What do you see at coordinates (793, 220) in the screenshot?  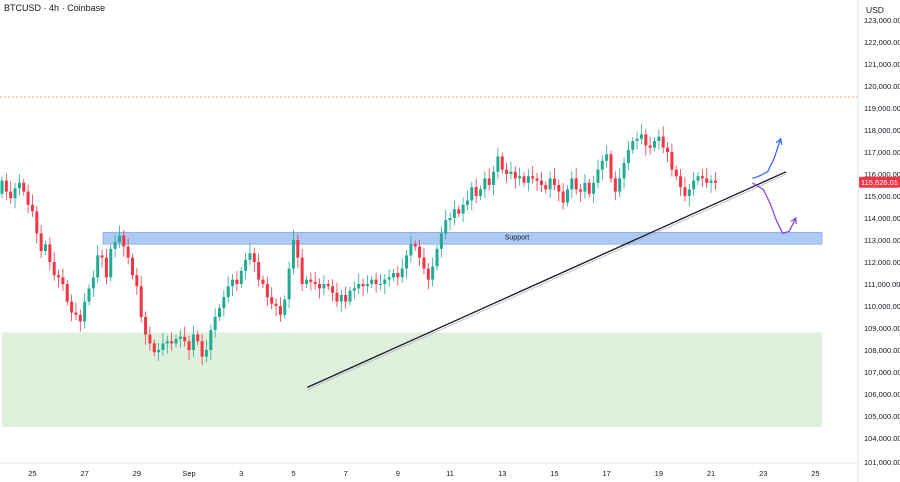 I see `bear-projection-arrow-head` at bounding box center [793, 220].